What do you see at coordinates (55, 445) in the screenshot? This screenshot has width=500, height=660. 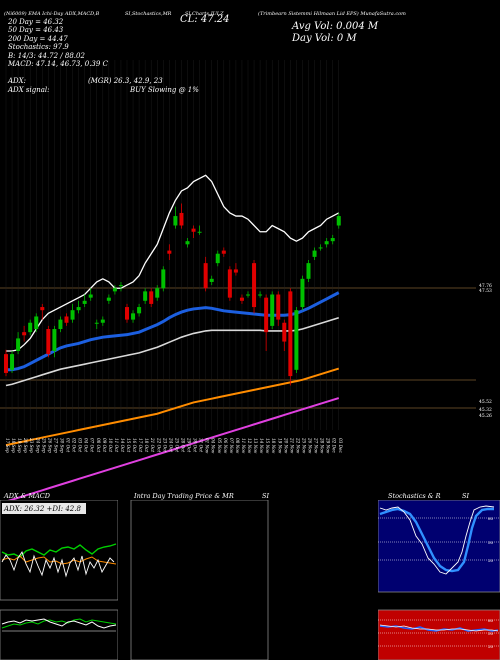 I see `date-tick-label: 27 Sep` at bounding box center [55, 445].